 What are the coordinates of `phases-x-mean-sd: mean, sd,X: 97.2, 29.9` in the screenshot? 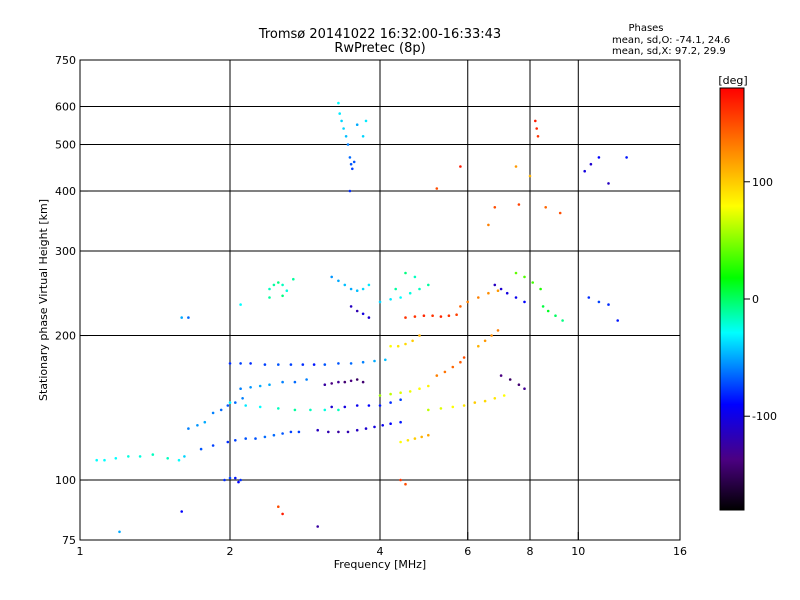 It's located at (669, 51).